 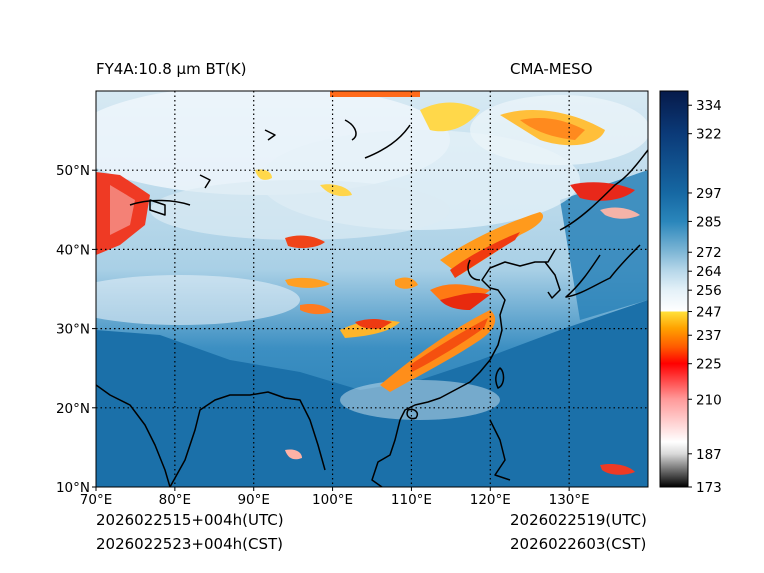 What do you see at coordinates (552, 280) in the screenshot?
I see `coast-korea` at bounding box center [552, 280].